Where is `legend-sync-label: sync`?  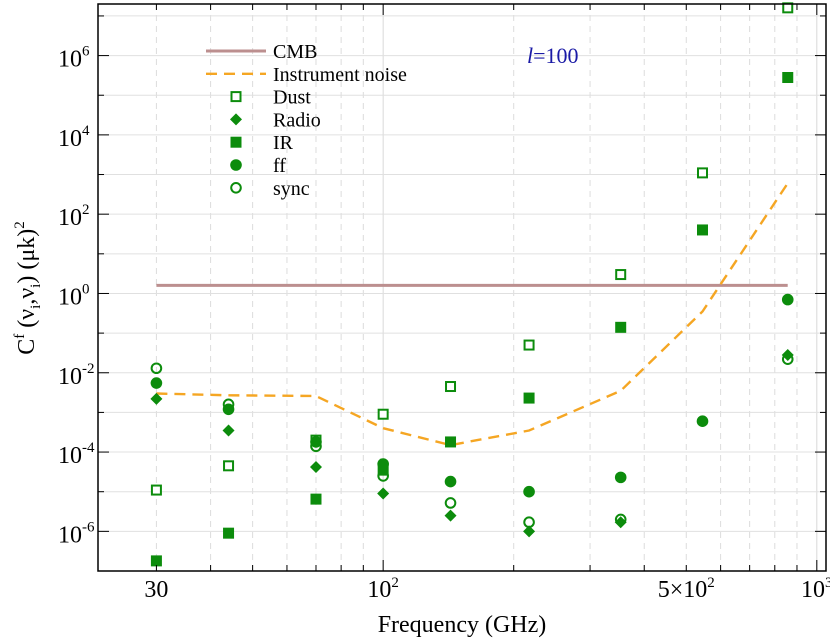 legend-sync-label: sync is located at coordinates (291, 189).